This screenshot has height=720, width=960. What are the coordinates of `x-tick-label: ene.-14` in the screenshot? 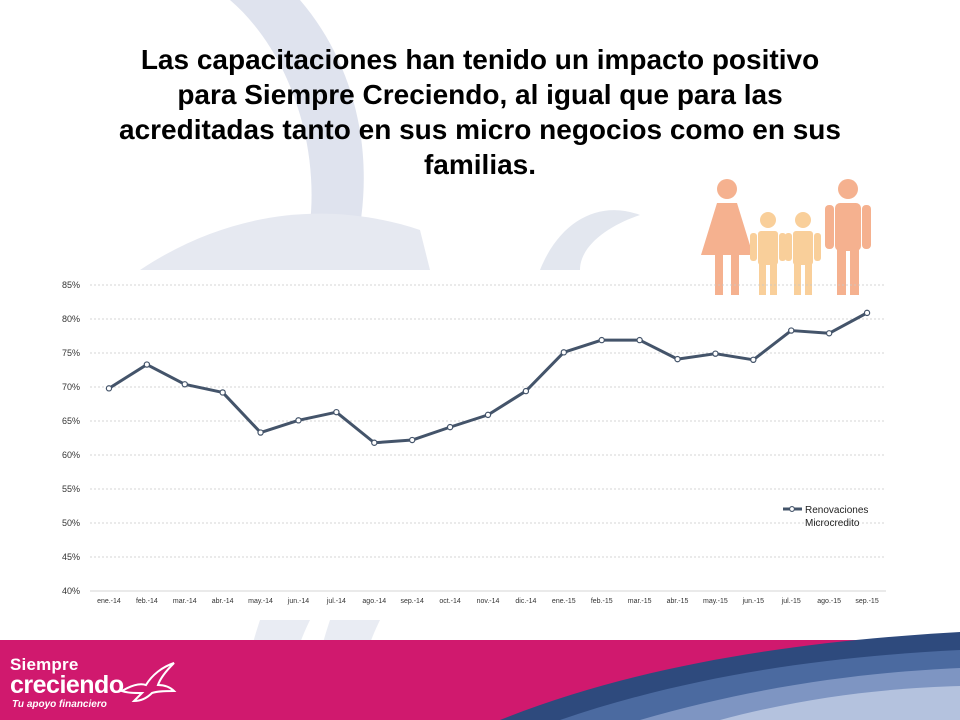 It's located at (109, 601).